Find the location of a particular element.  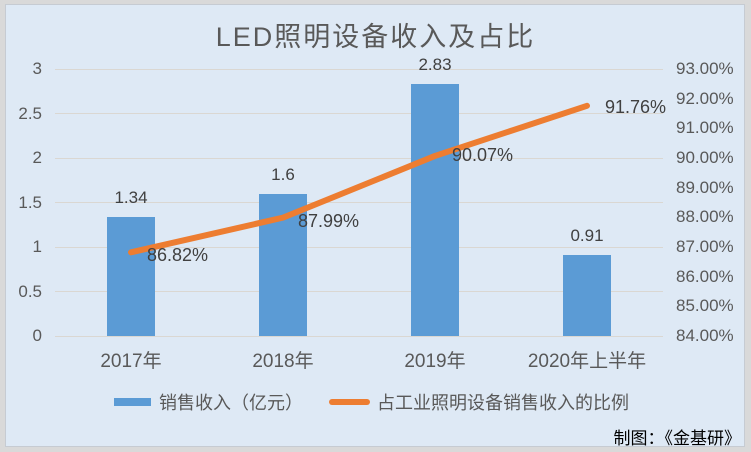

y-axis-tick-right: 89.00% is located at coordinates (705, 187).